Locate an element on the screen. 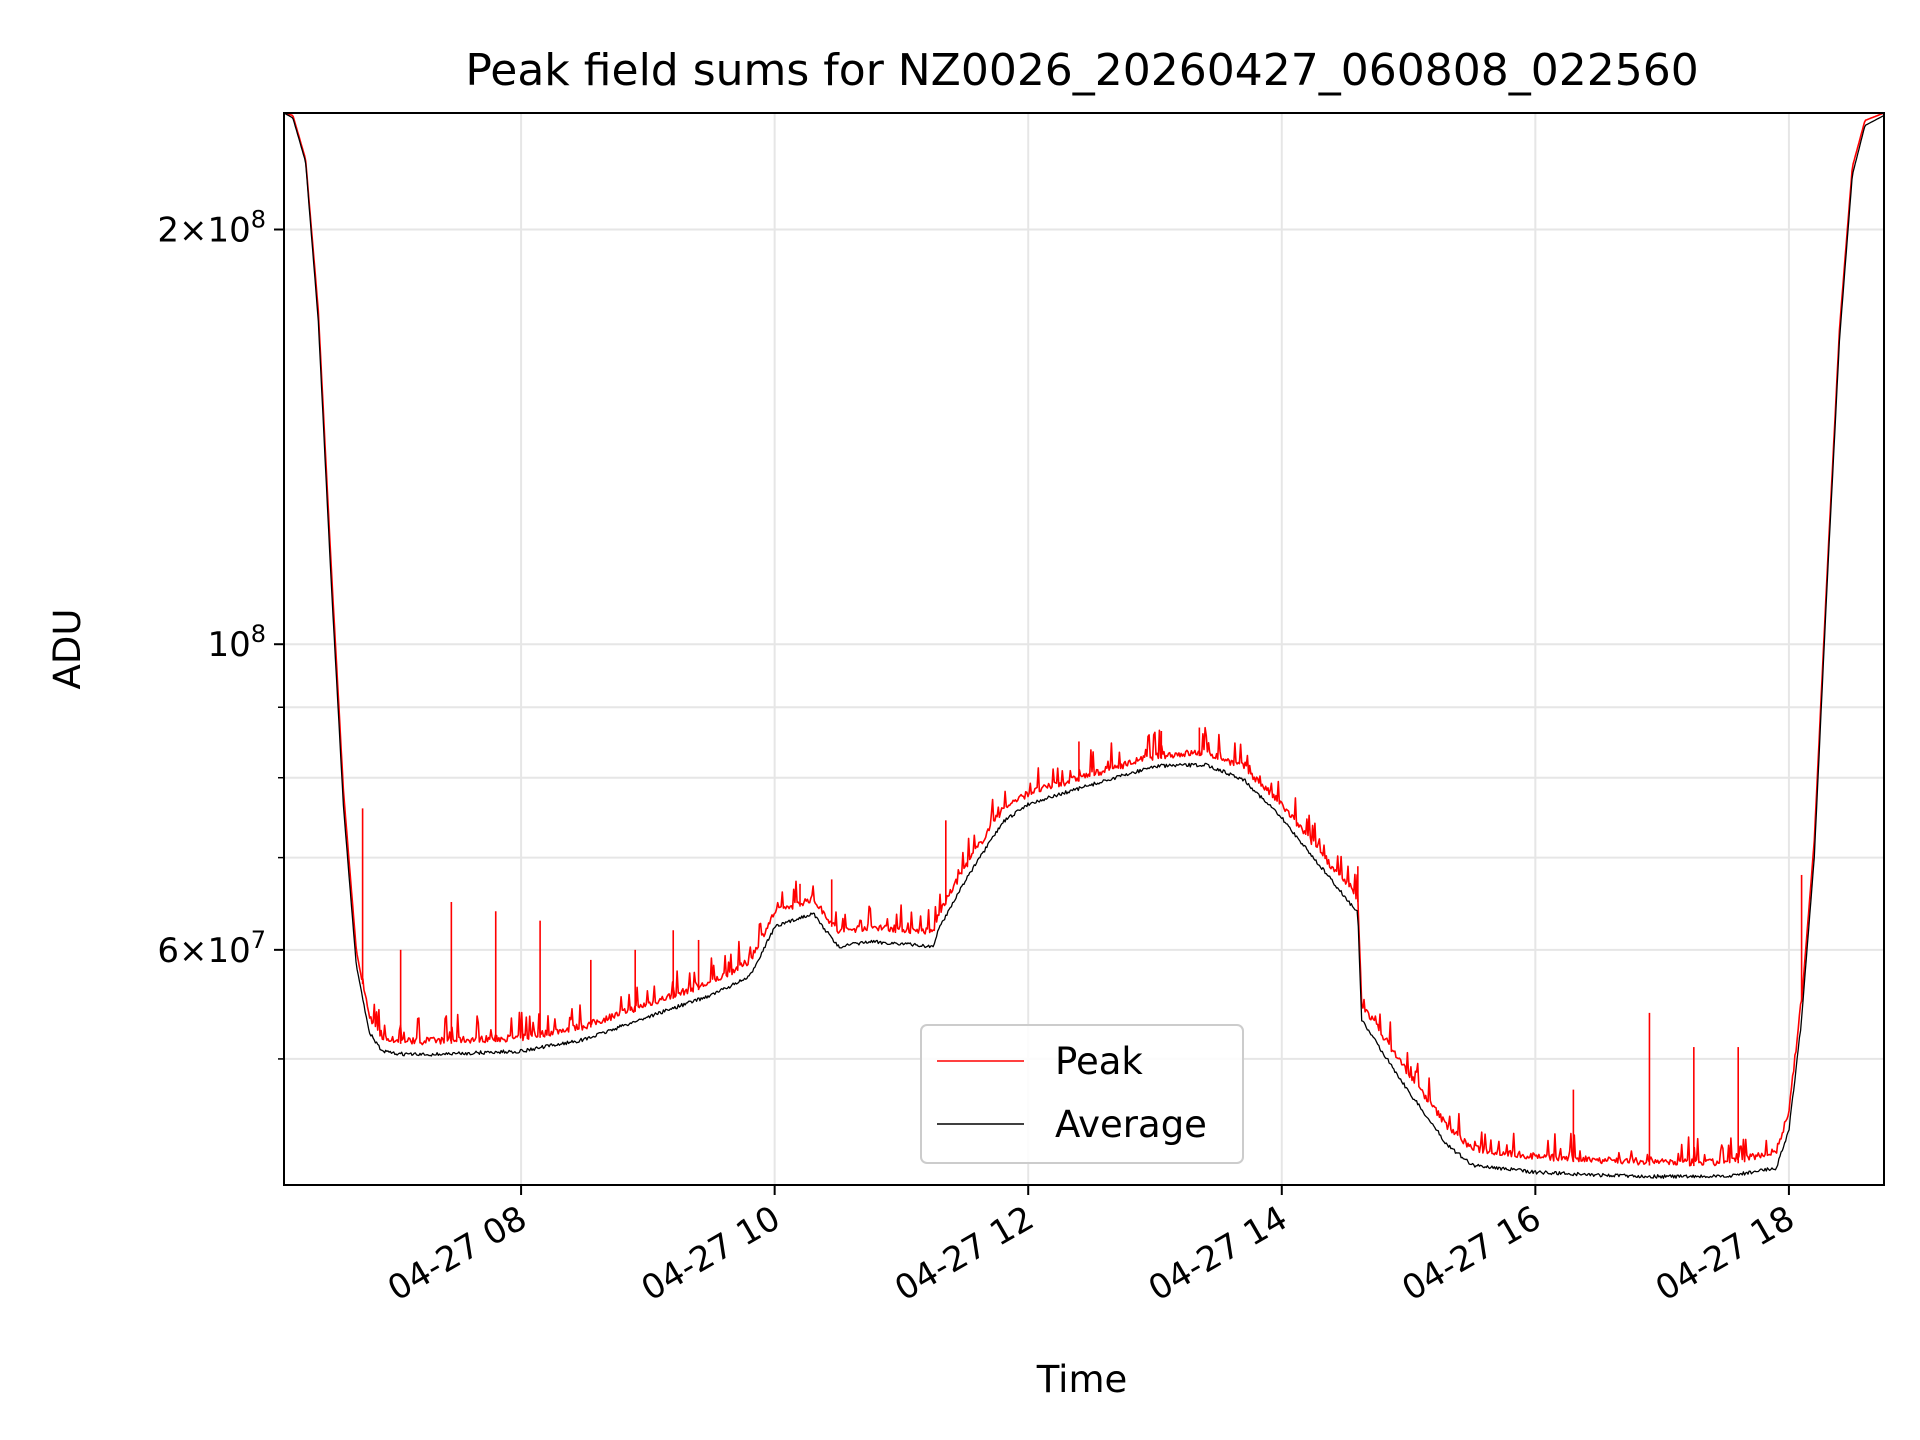  y-tick-label: 2×108 is located at coordinates (211, 228).